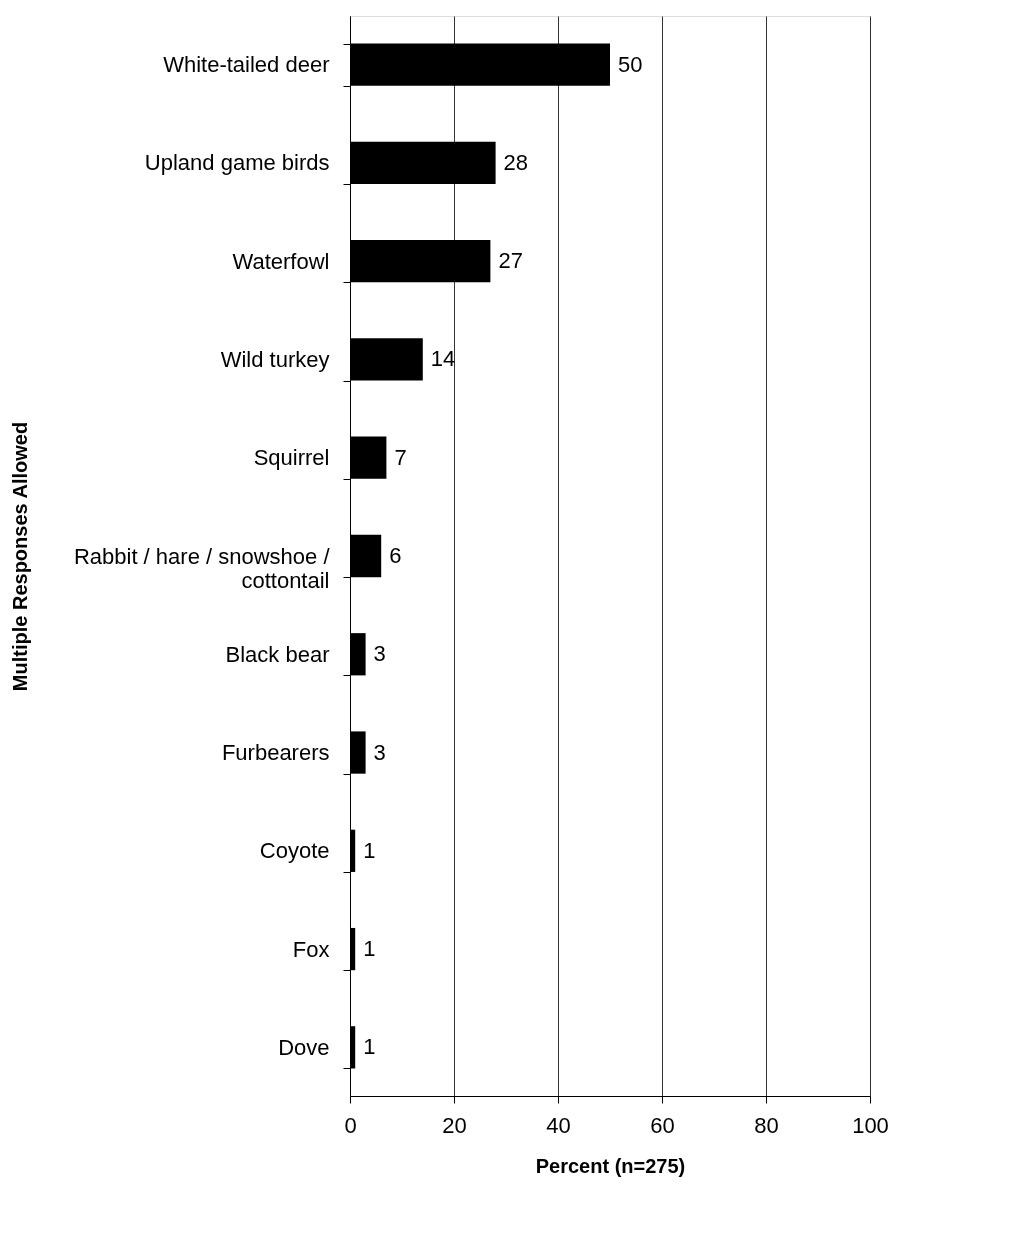  Describe the element at coordinates (237, 163) in the screenshot. I see `y-tick-label: Upland game birds` at that location.